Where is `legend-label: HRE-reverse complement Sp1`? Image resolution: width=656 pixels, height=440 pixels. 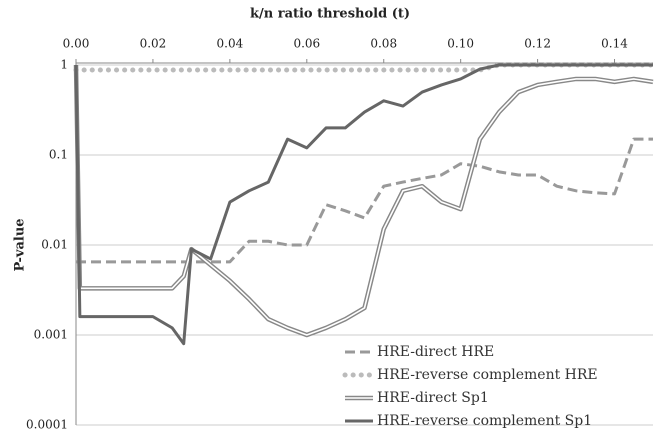 legend-label: HRE-reverse complement Sp1 is located at coordinates (484, 421).